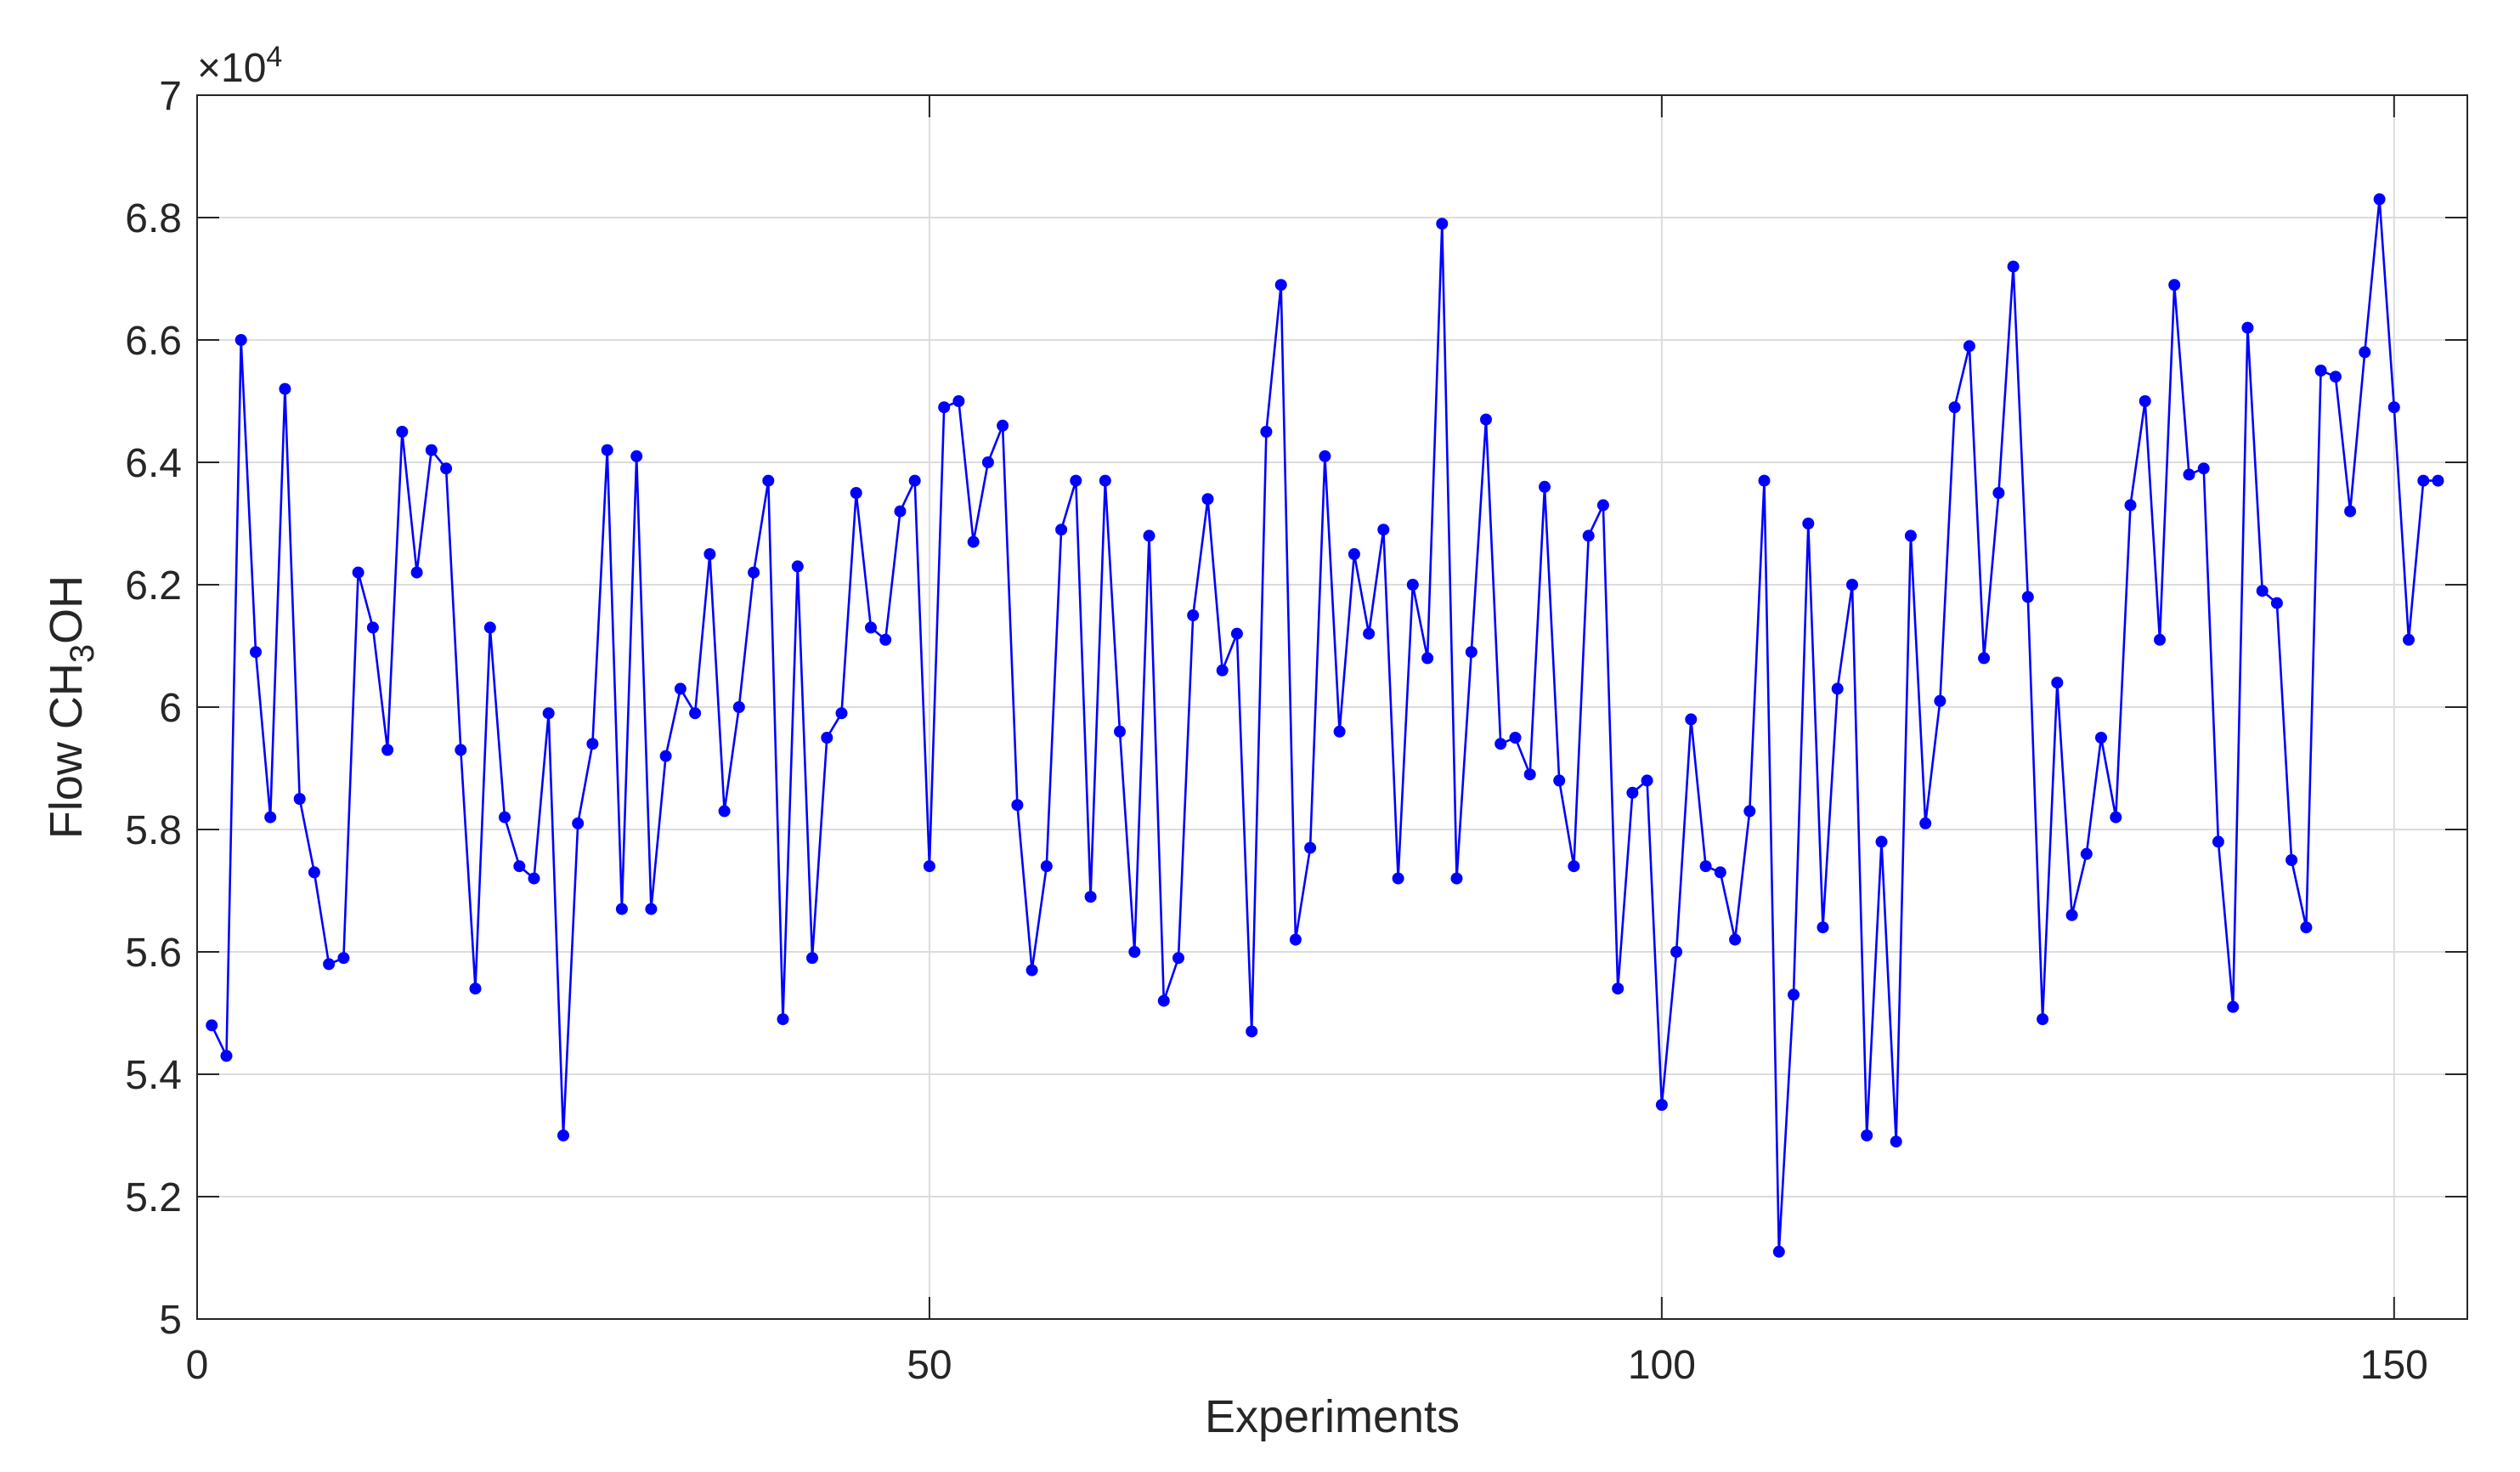  I want to click on y-tick-label: 5.6, so click(154, 953).